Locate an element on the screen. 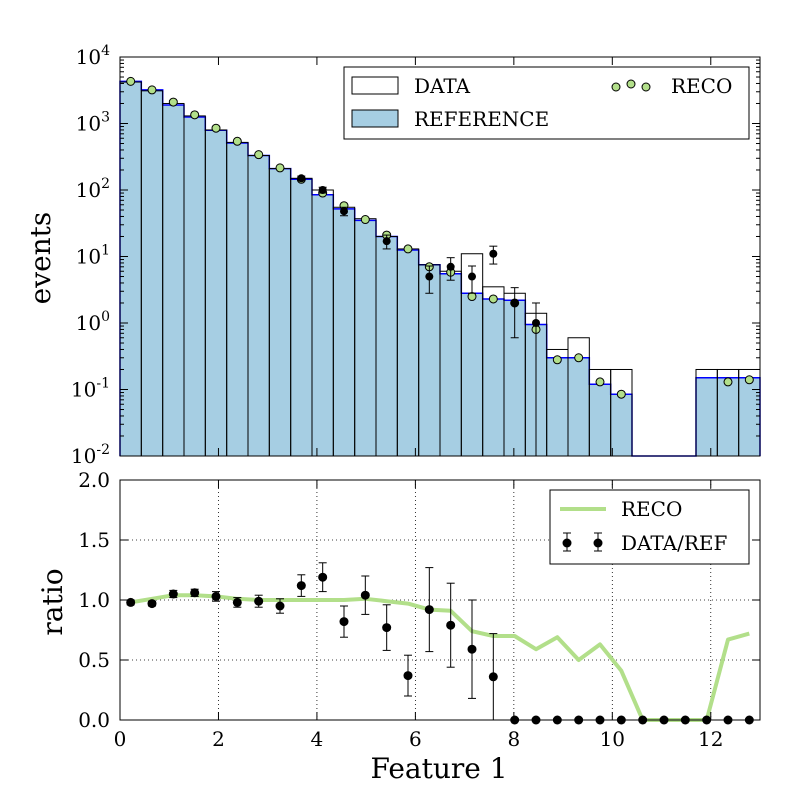 The width and height of the screenshot is (800, 800). reco-ratio-polyline is located at coordinates (440, 657).